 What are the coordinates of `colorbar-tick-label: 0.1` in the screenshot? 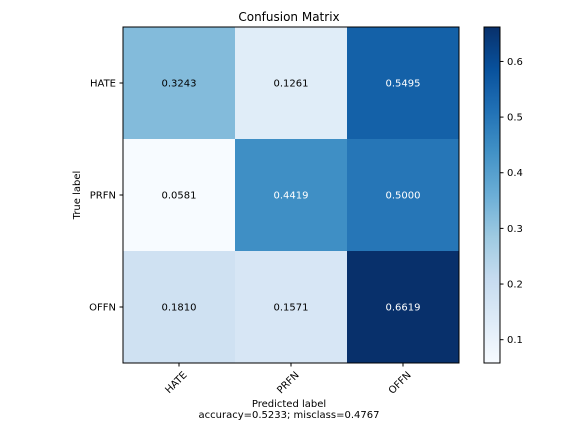 It's located at (515, 340).